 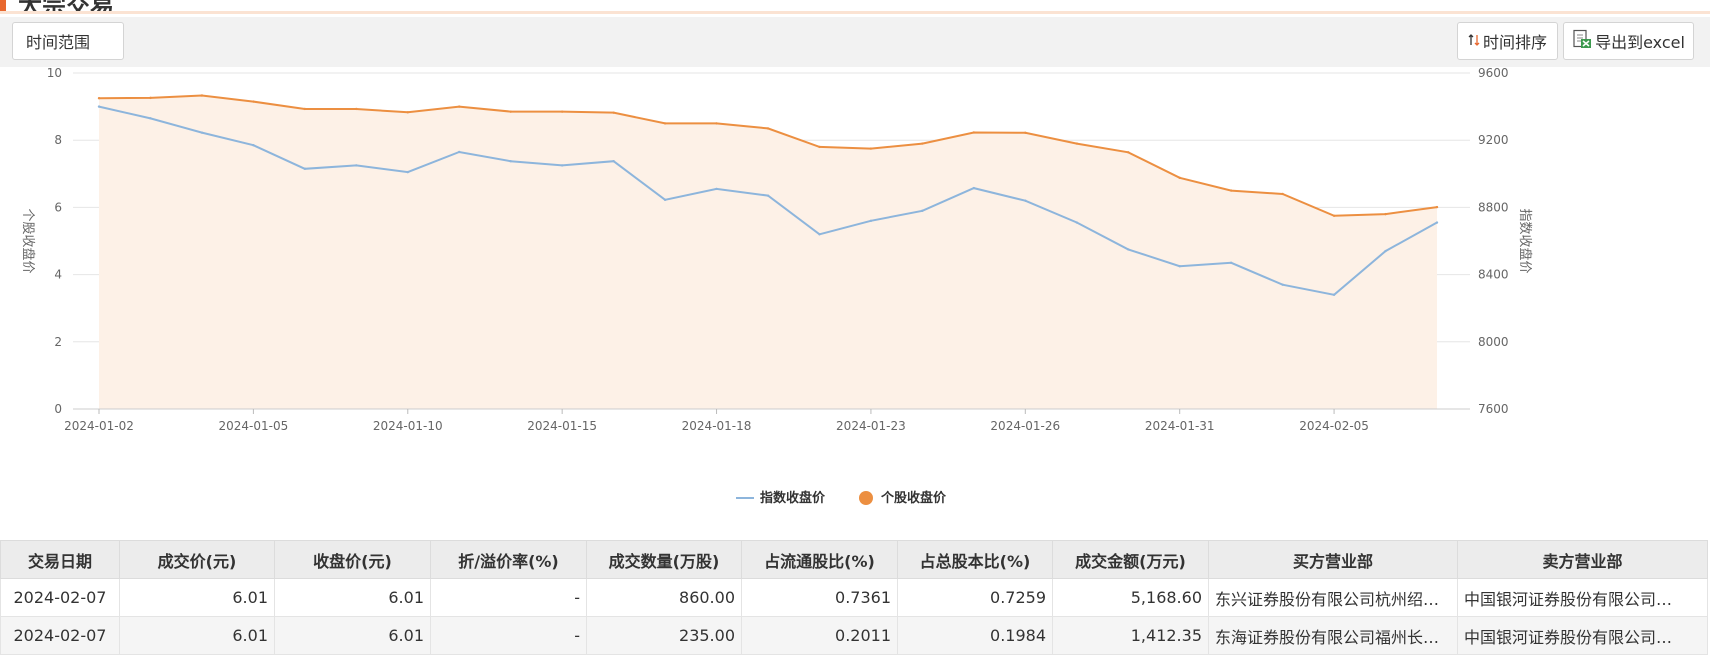 What do you see at coordinates (58, 42) in the screenshot?
I see `time-range-label: 时间范围` at bounding box center [58, 42].